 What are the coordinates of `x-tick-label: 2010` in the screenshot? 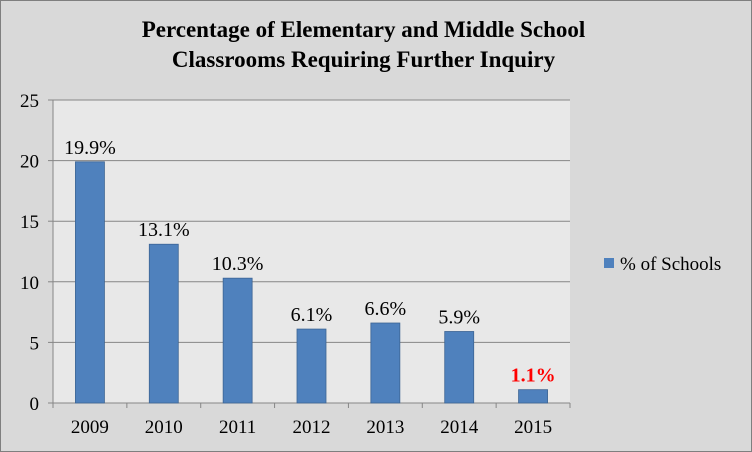 It's located at (164, 427).